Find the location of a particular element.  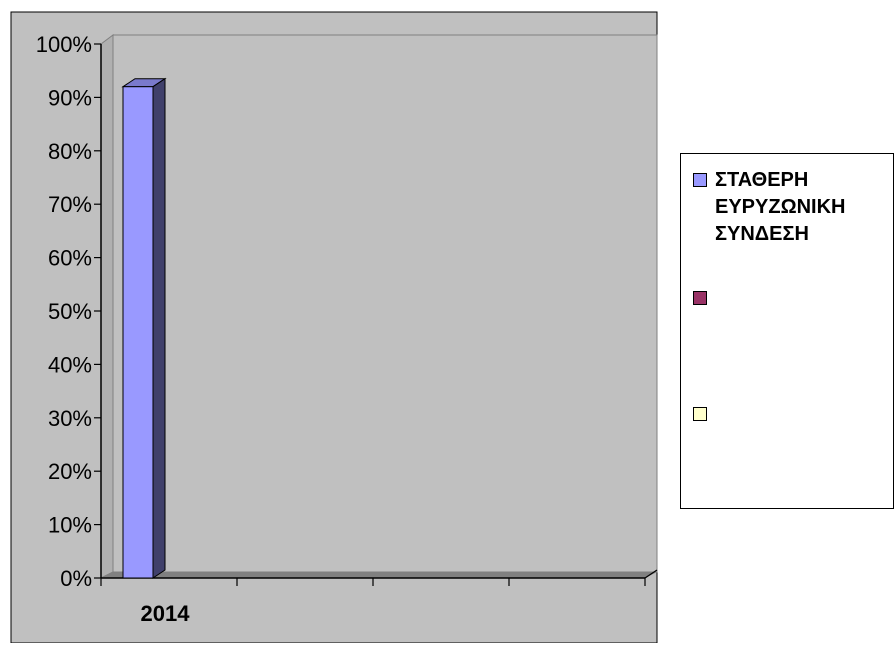

y-tick-label: 30% is located at coordinates (70, 418).